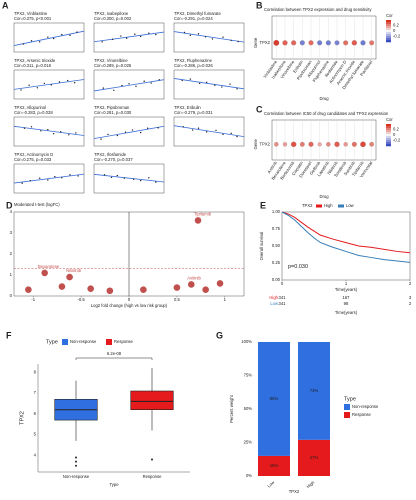  What do you see at coordinates (33, 18) in the screenshot?
I see `plot-stats: Cor=0.375, p<0.001` at bounding box center [33, 18].